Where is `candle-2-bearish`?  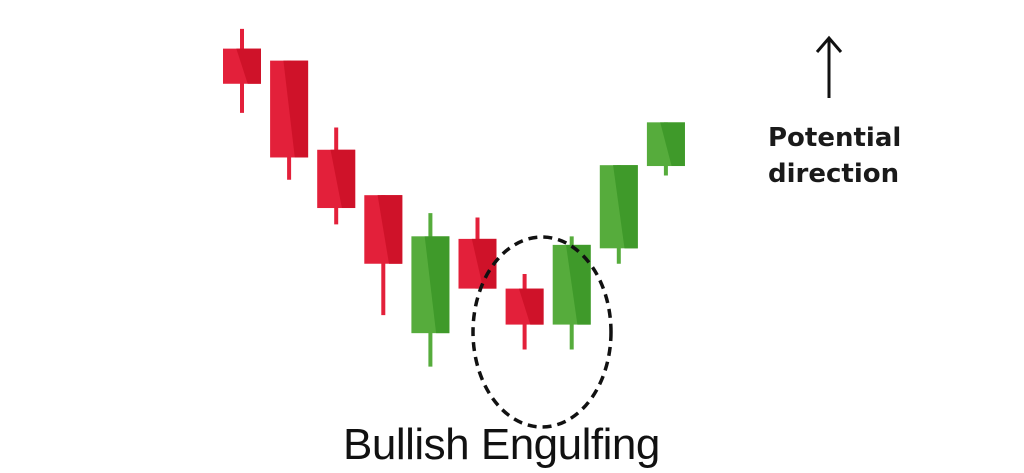 candle-2-bearish is located at coordinates (289, 120).